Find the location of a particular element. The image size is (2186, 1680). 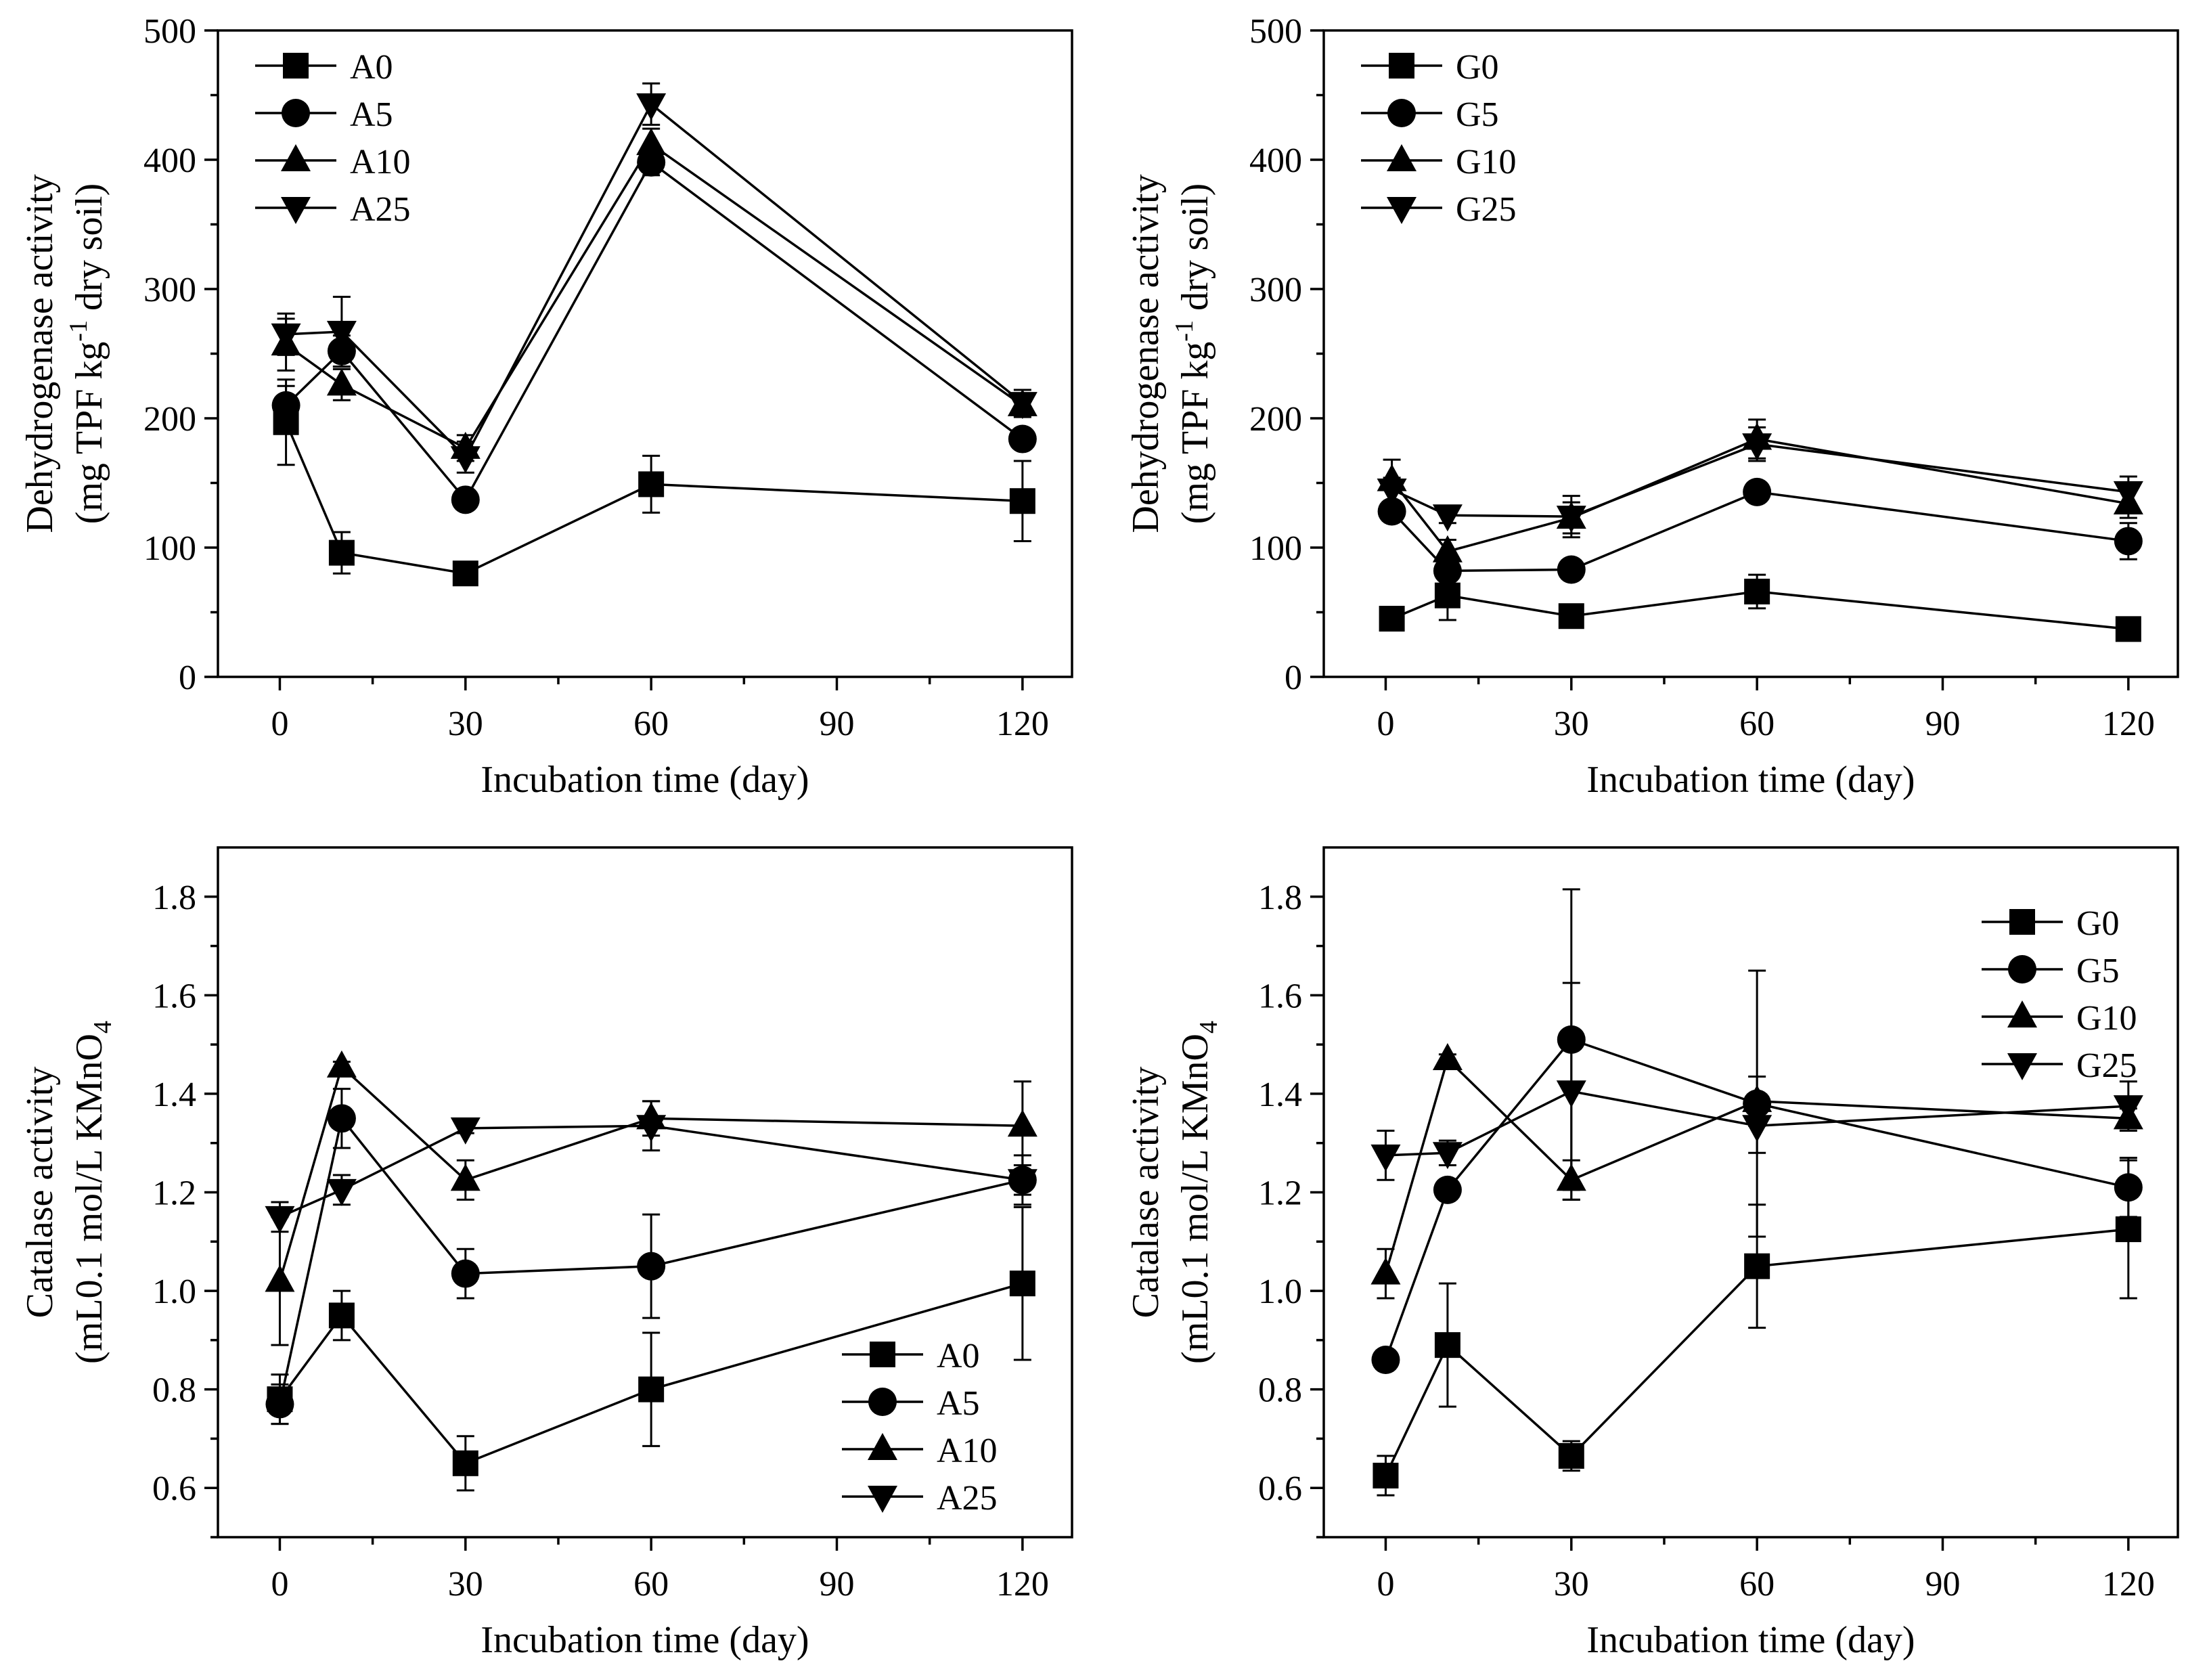

y-tick-label: 0.8 is located at coordinates (1280, 1391).